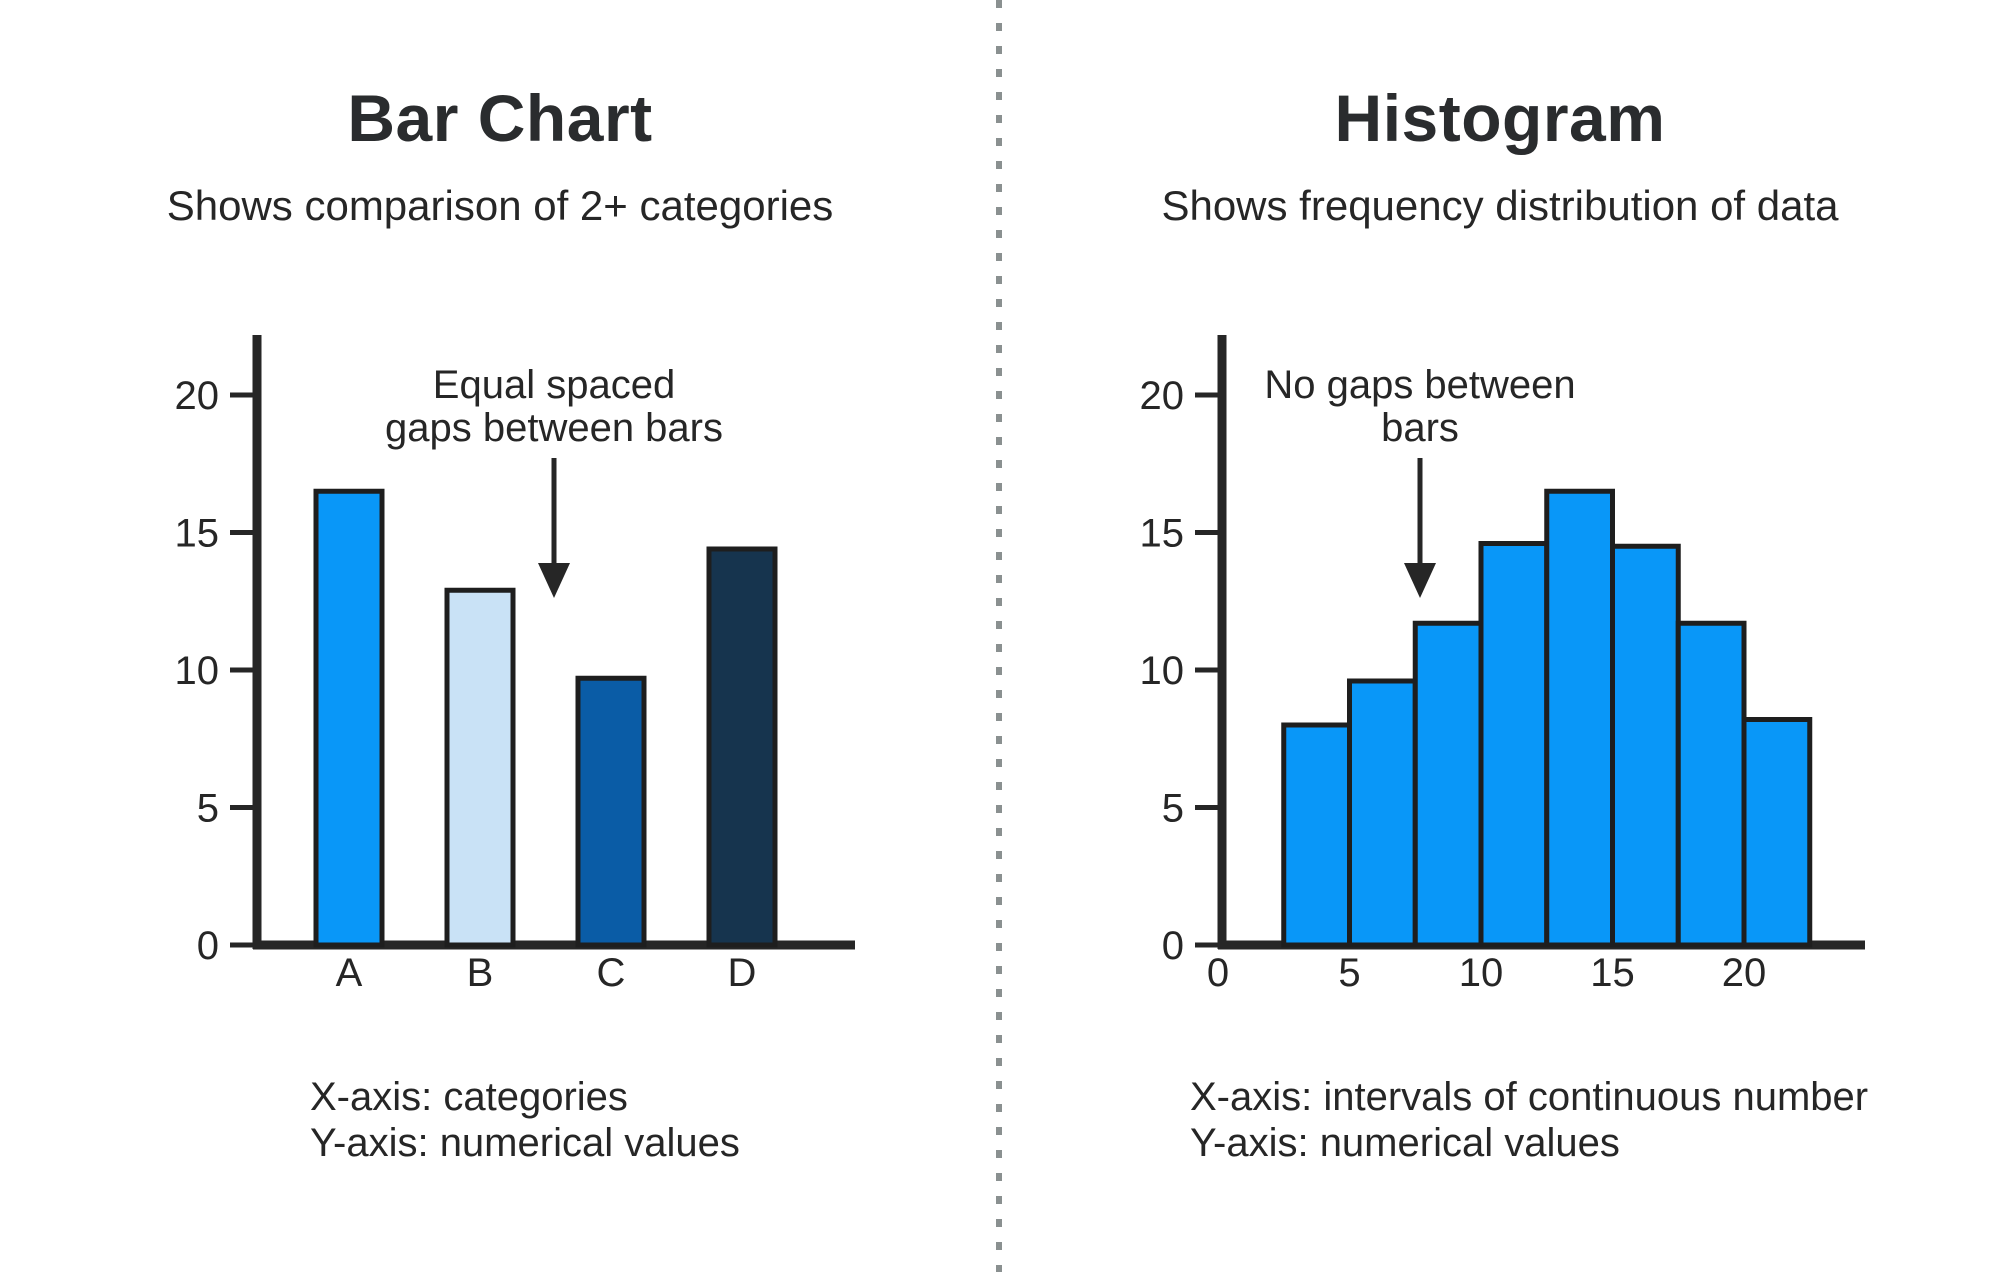 The height and width of the screenshot is (1272, 2000). I want to click on histogram-y-tick-label: 15, so click(1162, 534).